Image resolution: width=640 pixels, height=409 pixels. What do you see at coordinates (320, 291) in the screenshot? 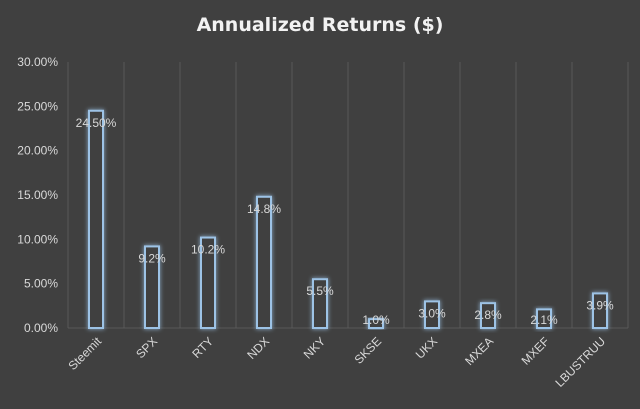
I see `data-label: 5.5%` at bounding box center [320, 291].